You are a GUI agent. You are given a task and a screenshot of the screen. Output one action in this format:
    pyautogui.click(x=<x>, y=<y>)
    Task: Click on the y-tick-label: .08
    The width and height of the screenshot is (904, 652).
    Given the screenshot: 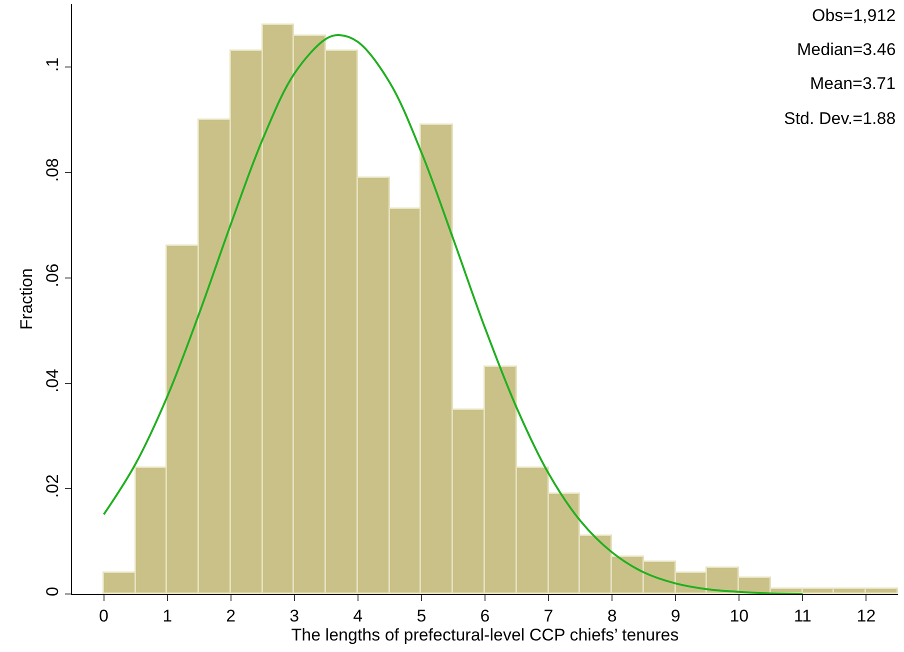 What is the action you would take?
    pyautogui.click(x=52, y=170)
    